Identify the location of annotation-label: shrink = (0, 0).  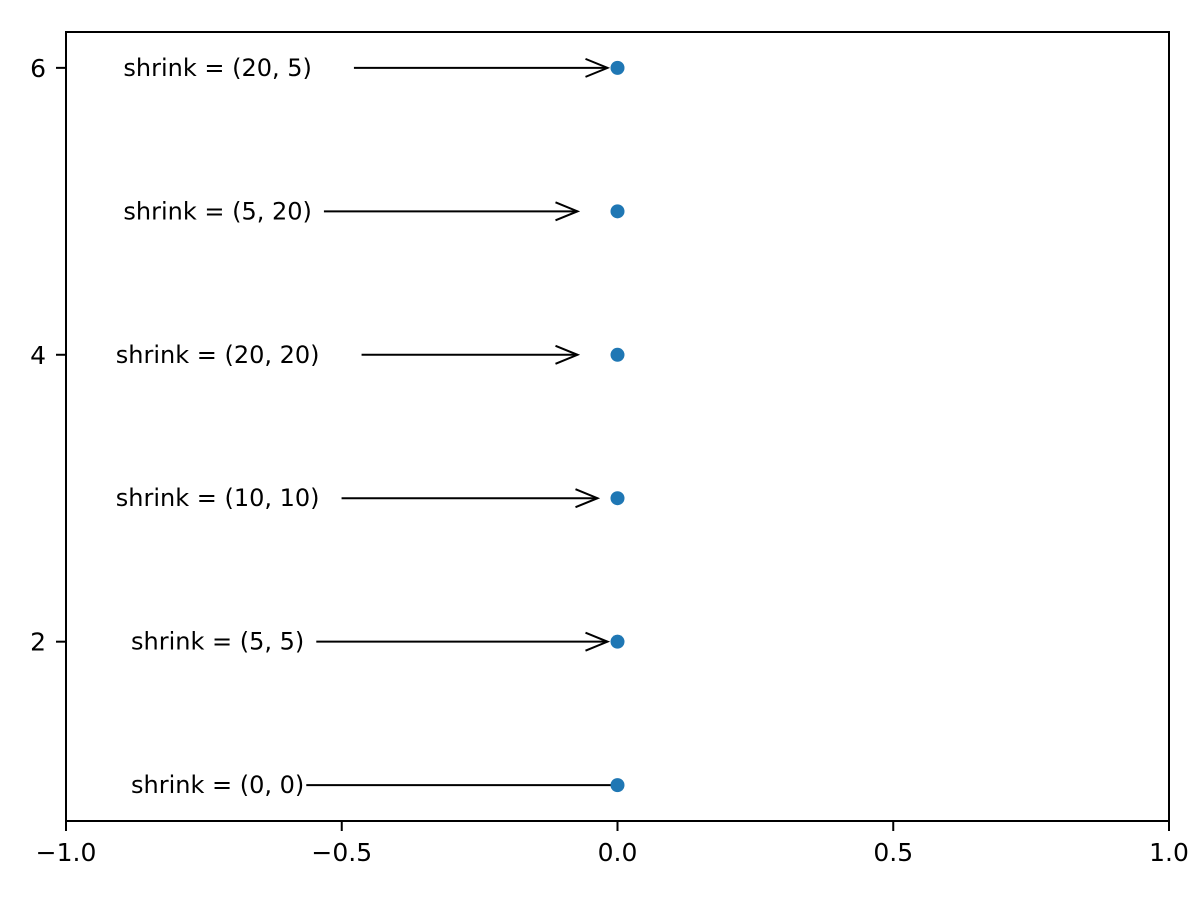
(217, 785).